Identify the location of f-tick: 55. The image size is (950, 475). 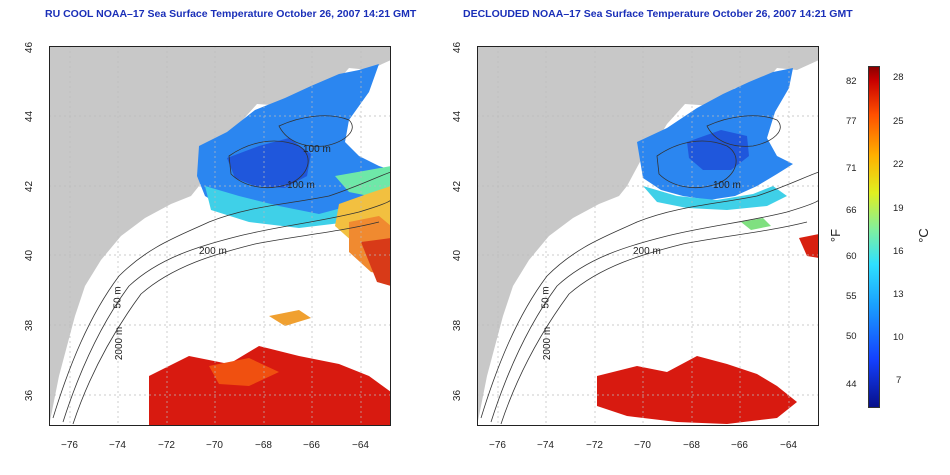
(851, 296).